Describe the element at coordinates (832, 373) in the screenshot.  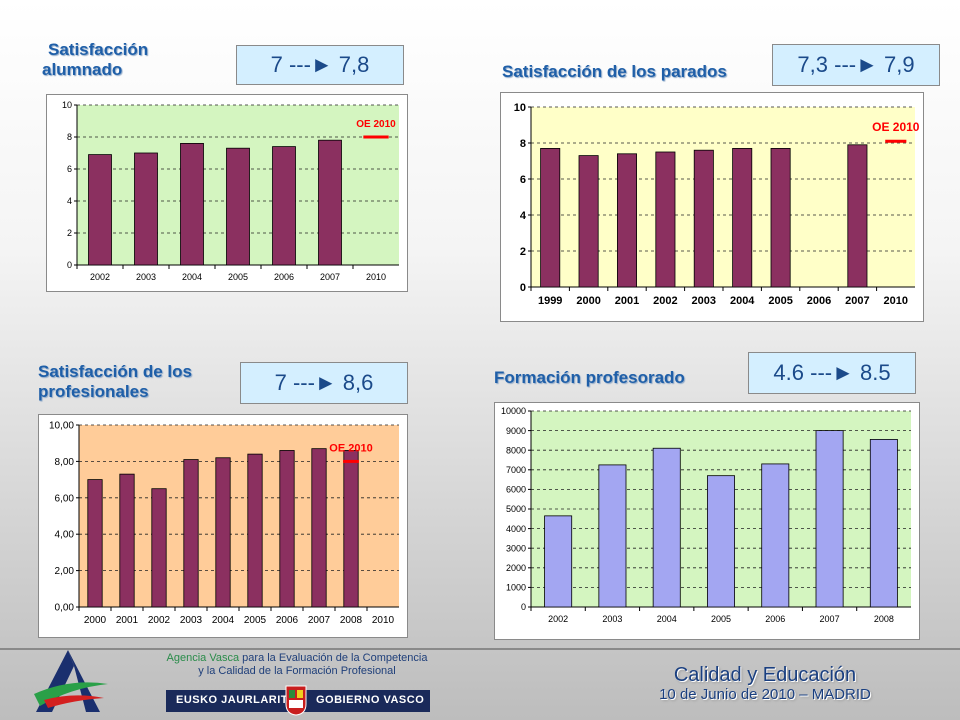
I see `panel-4-range: 4.6 ---► 8.5` at that location.